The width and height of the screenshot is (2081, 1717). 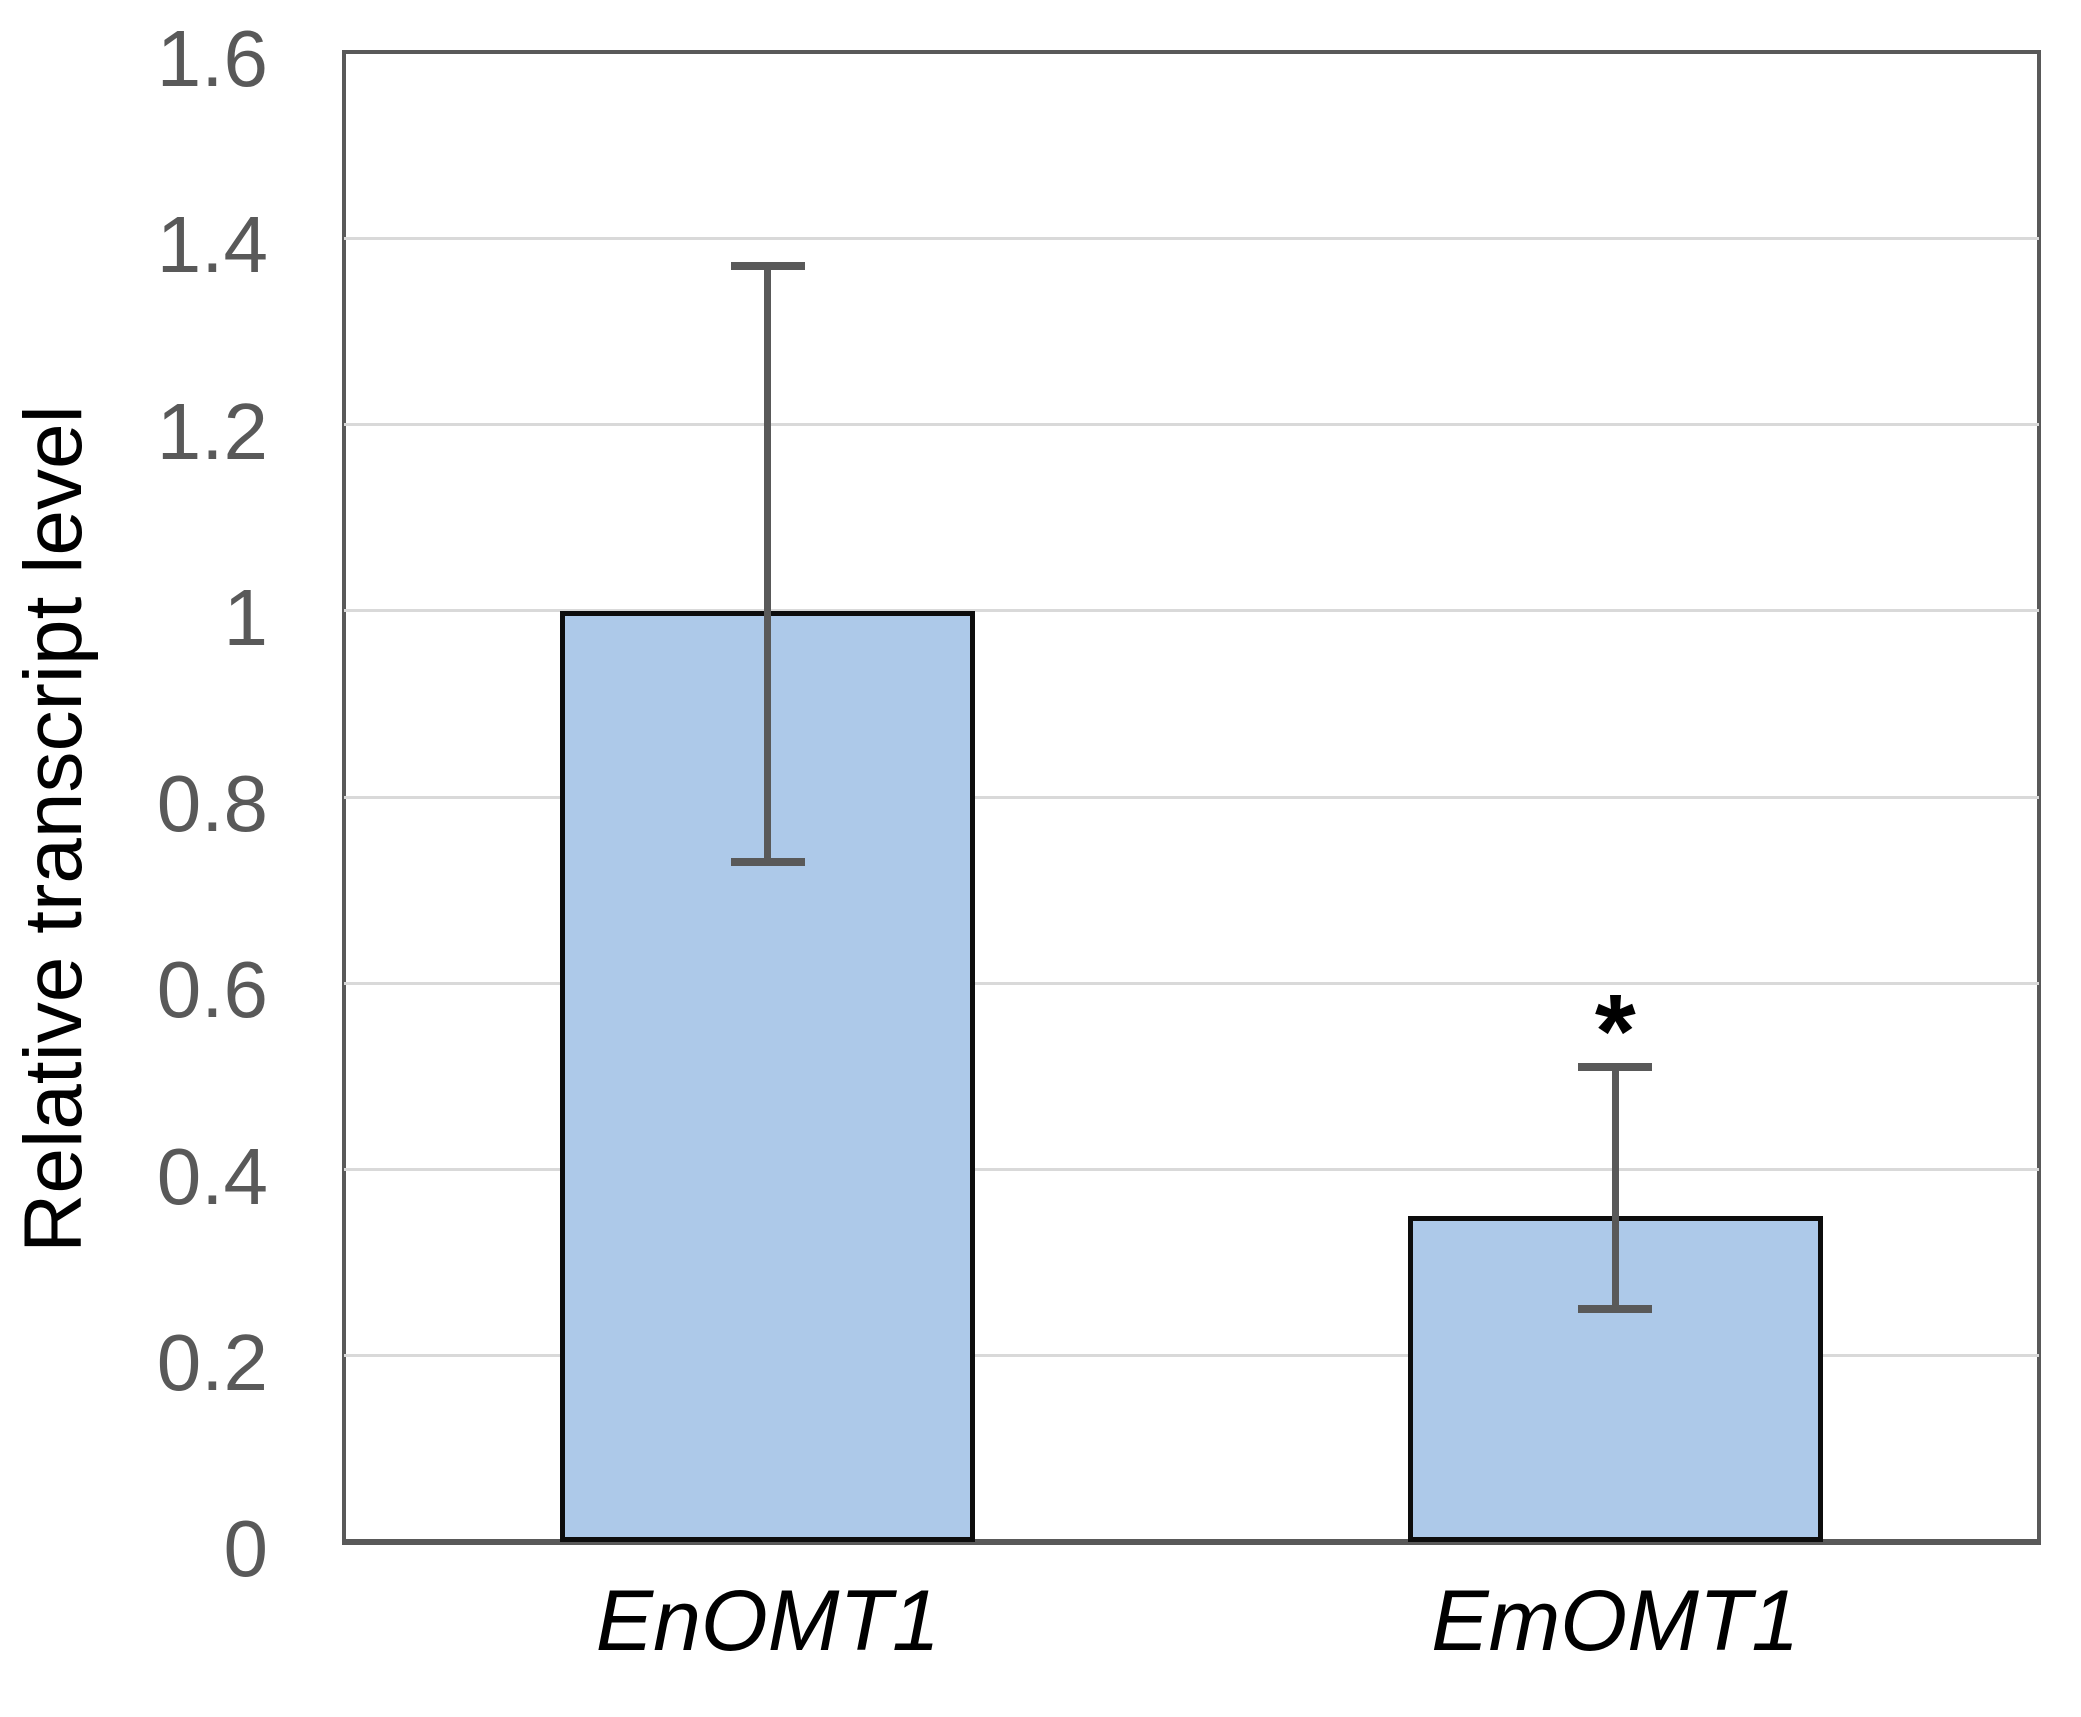 What do you see at coordinates (212, 245) in the screenshot?
I see `y-tick-label: 1.4` at bounding box center [212, 245].